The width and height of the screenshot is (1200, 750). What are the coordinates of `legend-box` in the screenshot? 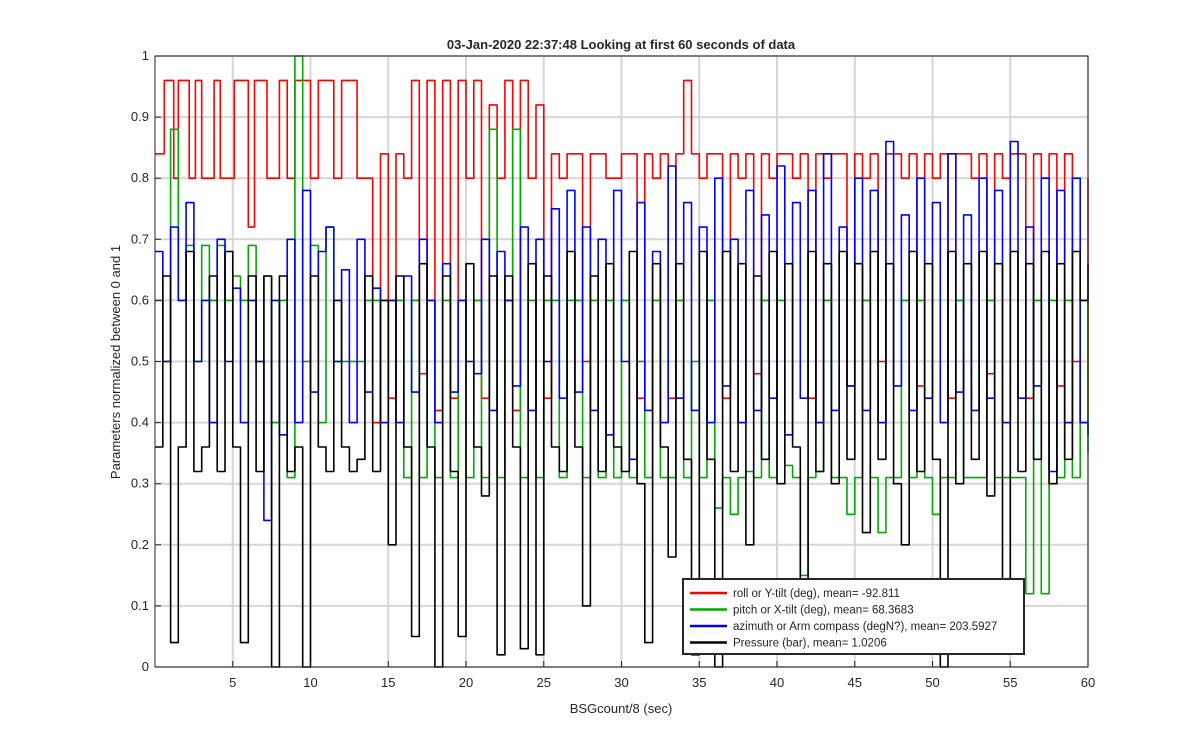 It's located at (853, 616).